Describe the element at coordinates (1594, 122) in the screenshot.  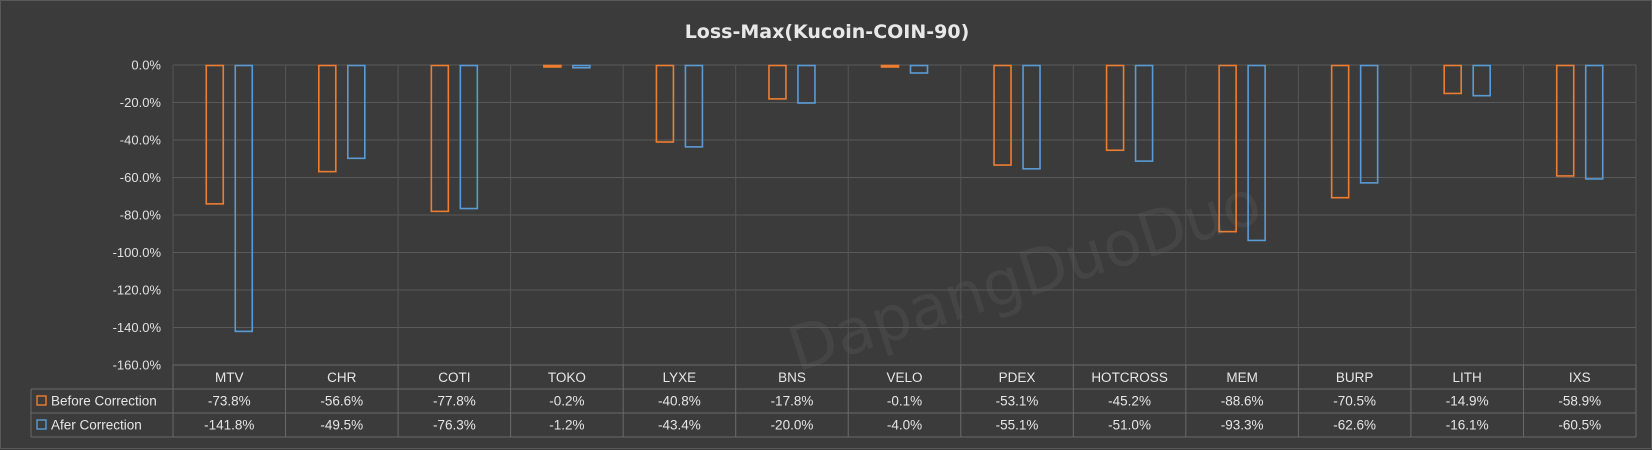
I see `bar-after-ixs` at that location.